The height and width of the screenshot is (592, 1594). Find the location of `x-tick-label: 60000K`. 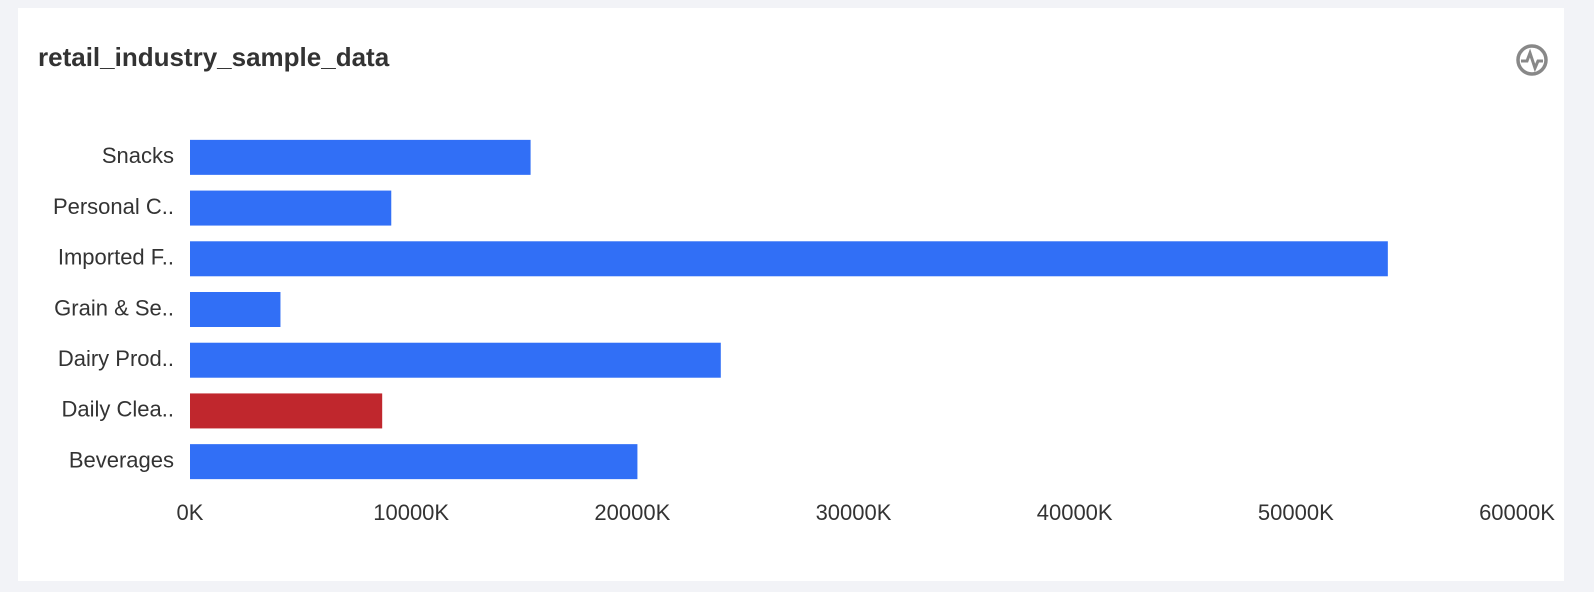

x-tick-label: 60000K is located at coordinates (1517, 512).